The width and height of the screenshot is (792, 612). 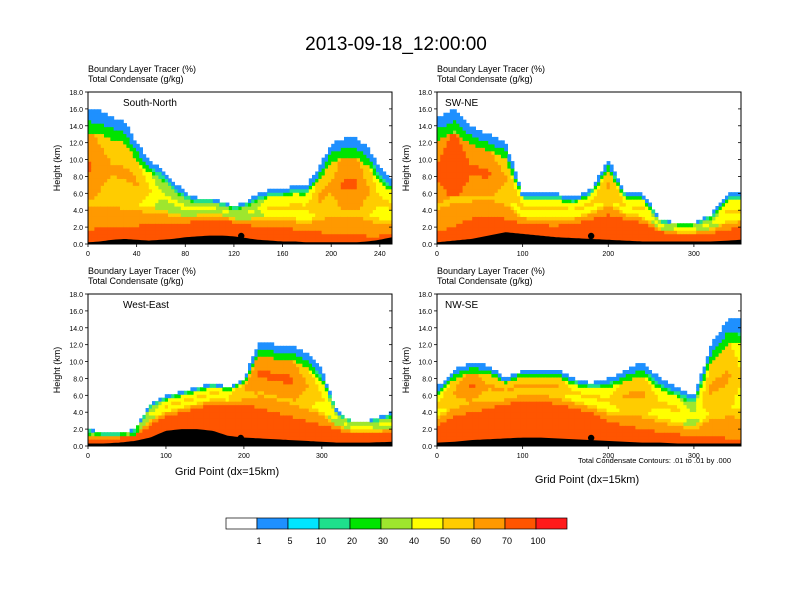 I want to click on panel-label: West-East, so click(x=146, y=305).